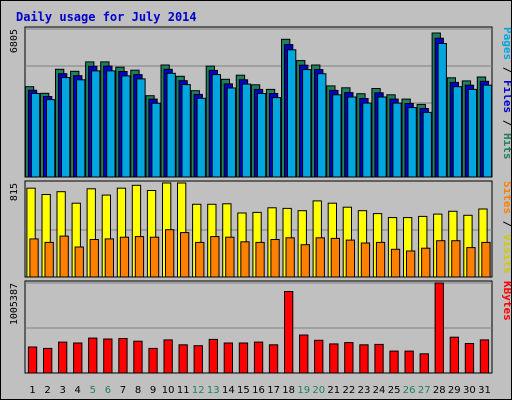  I want to click on day-label-3: 3, so click(63, 390).